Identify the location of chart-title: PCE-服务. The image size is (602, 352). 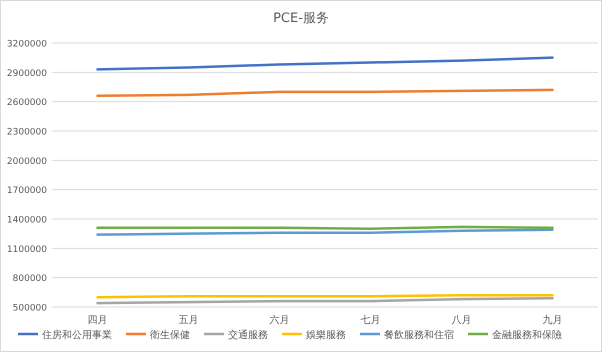
(301, 18).